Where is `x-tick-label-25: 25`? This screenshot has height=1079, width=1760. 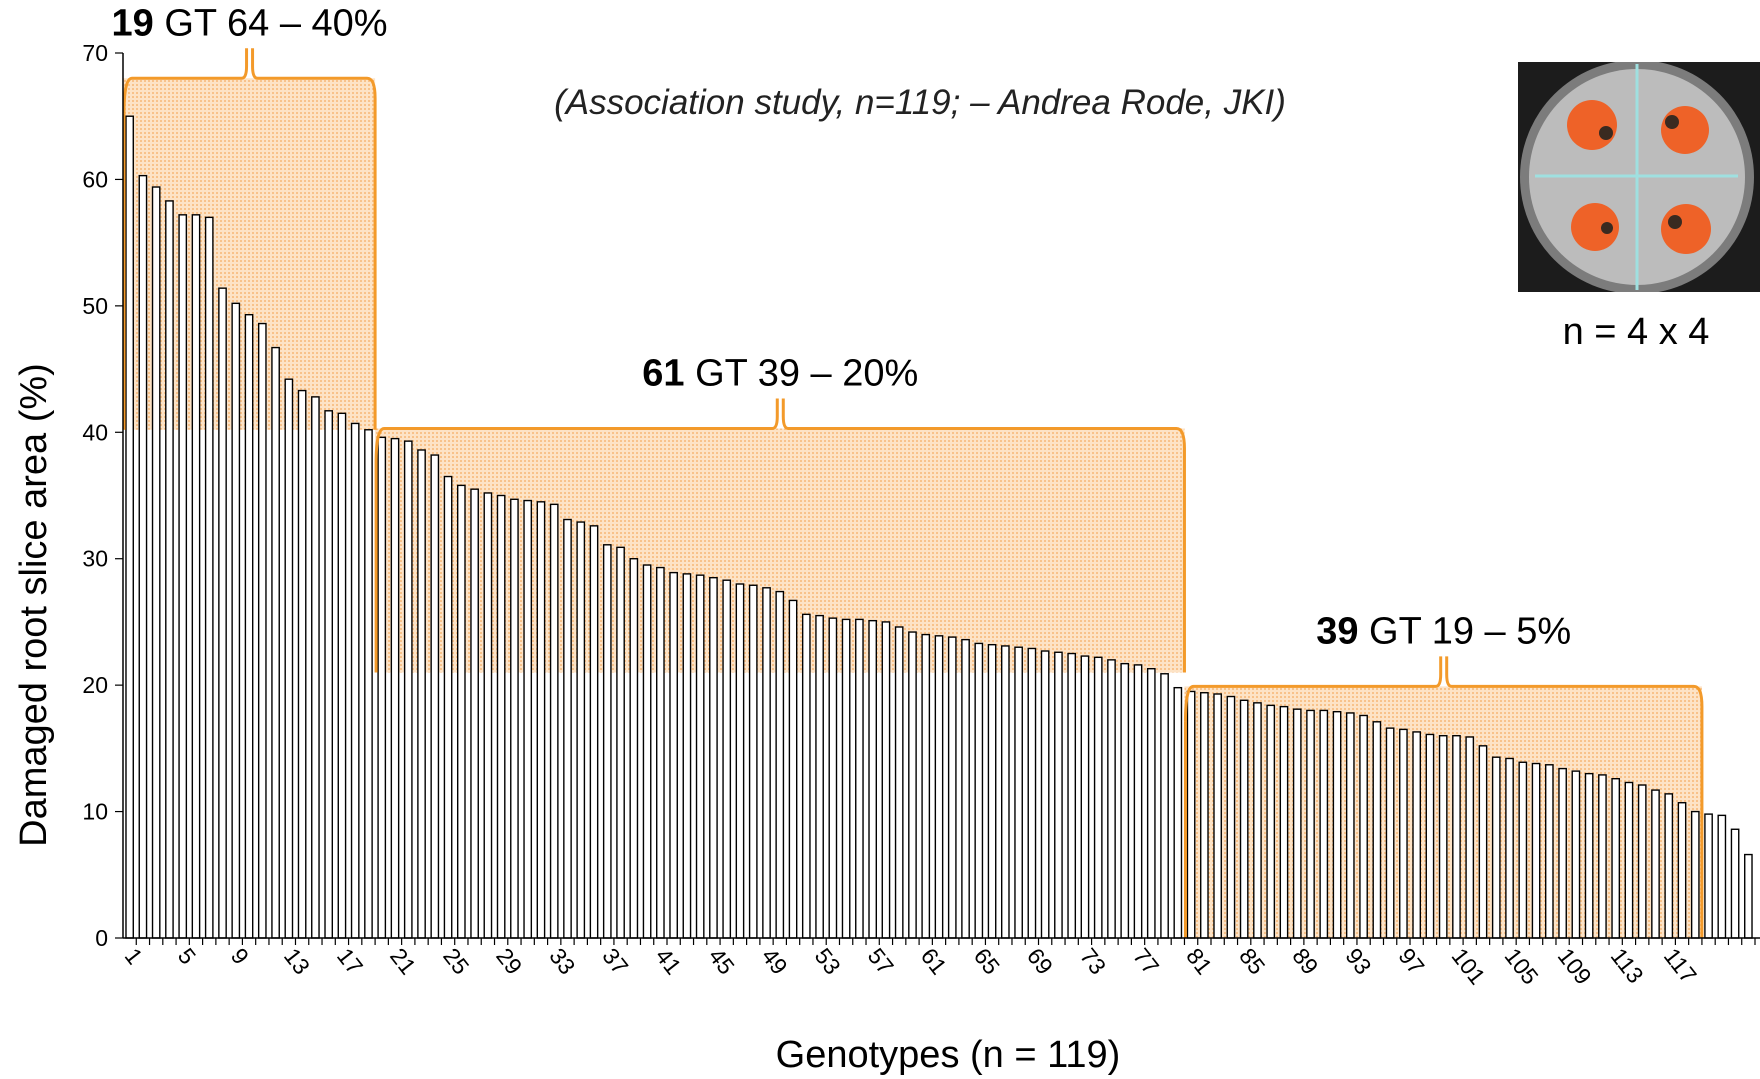 x-tick-label-25: 25 is located at coordinates (456, 961).